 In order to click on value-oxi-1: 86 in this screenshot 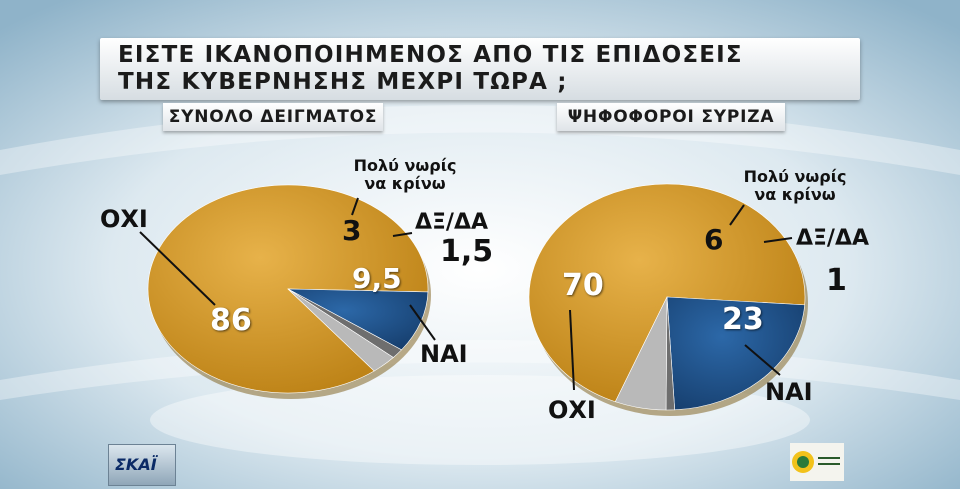, I will do `click(231, 320)`.